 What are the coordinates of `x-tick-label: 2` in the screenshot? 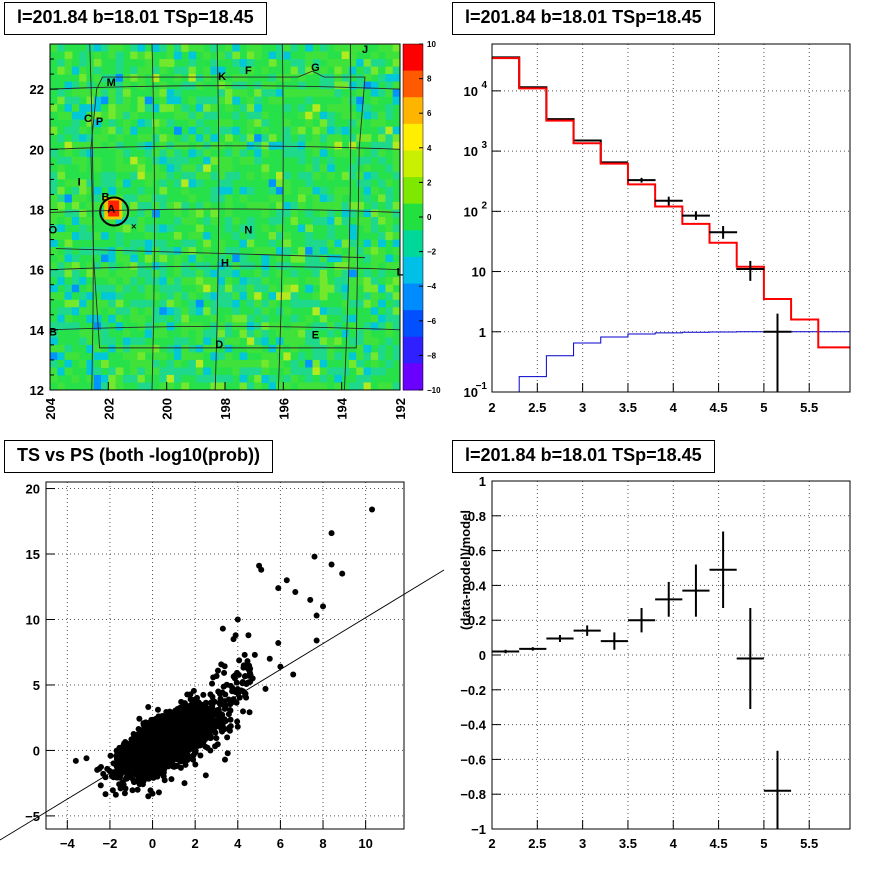 It's located at (491, 843).